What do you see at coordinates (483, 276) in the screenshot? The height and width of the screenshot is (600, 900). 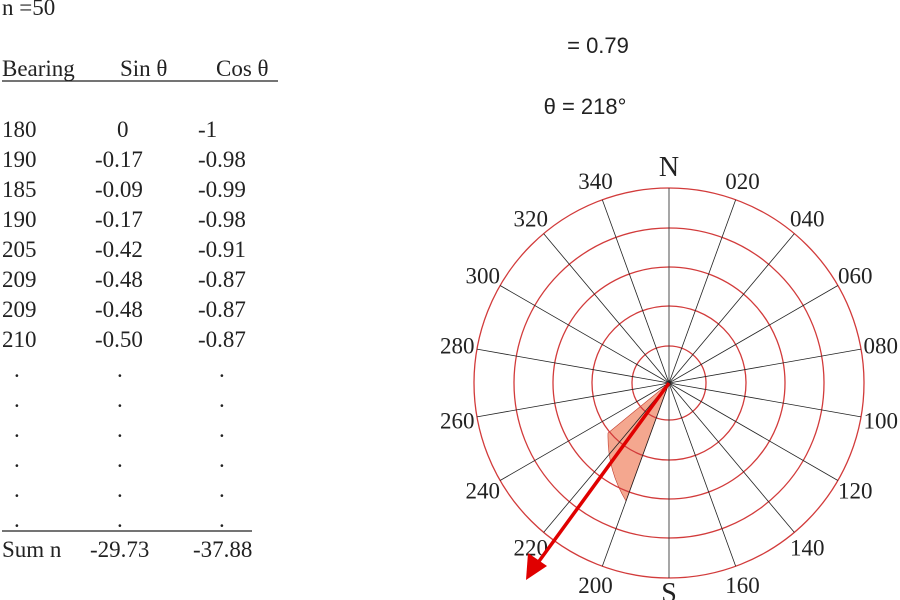 I see `bearing-label: 300` at bounding box center [483, 276].